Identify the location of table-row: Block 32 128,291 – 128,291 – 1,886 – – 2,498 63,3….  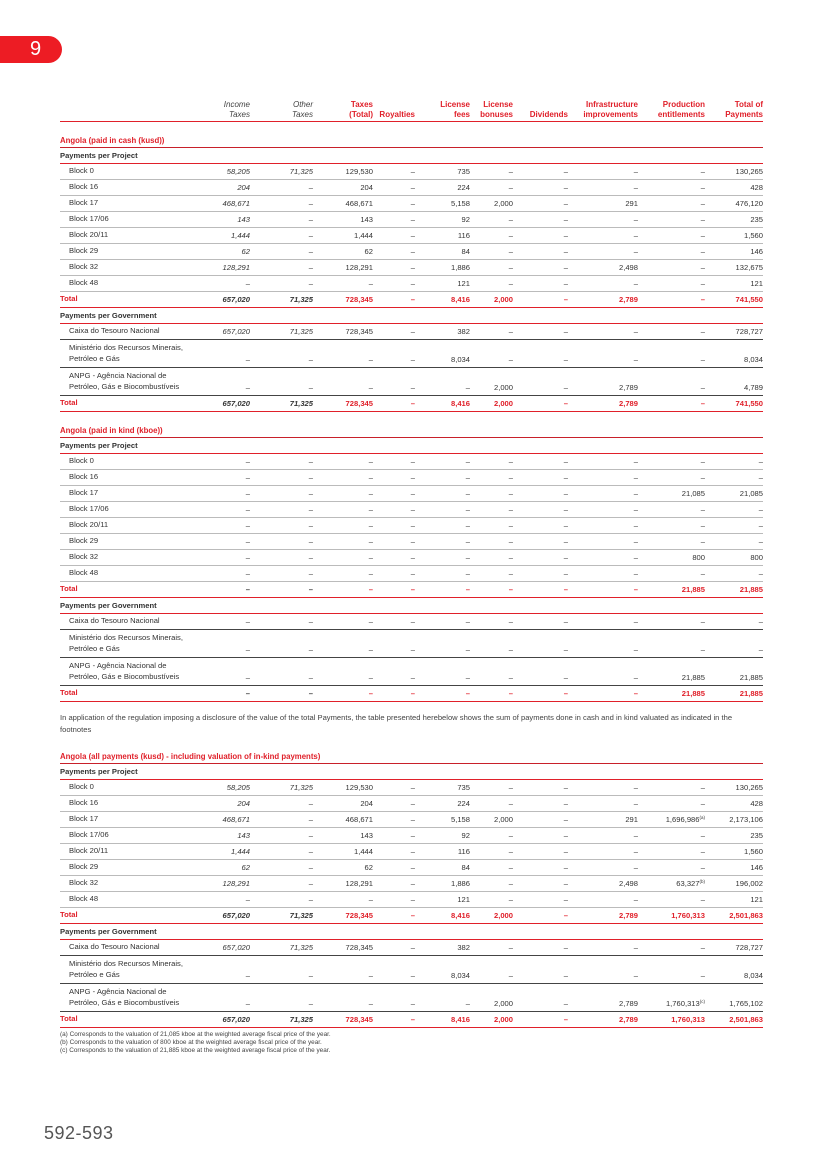
(411, 884).